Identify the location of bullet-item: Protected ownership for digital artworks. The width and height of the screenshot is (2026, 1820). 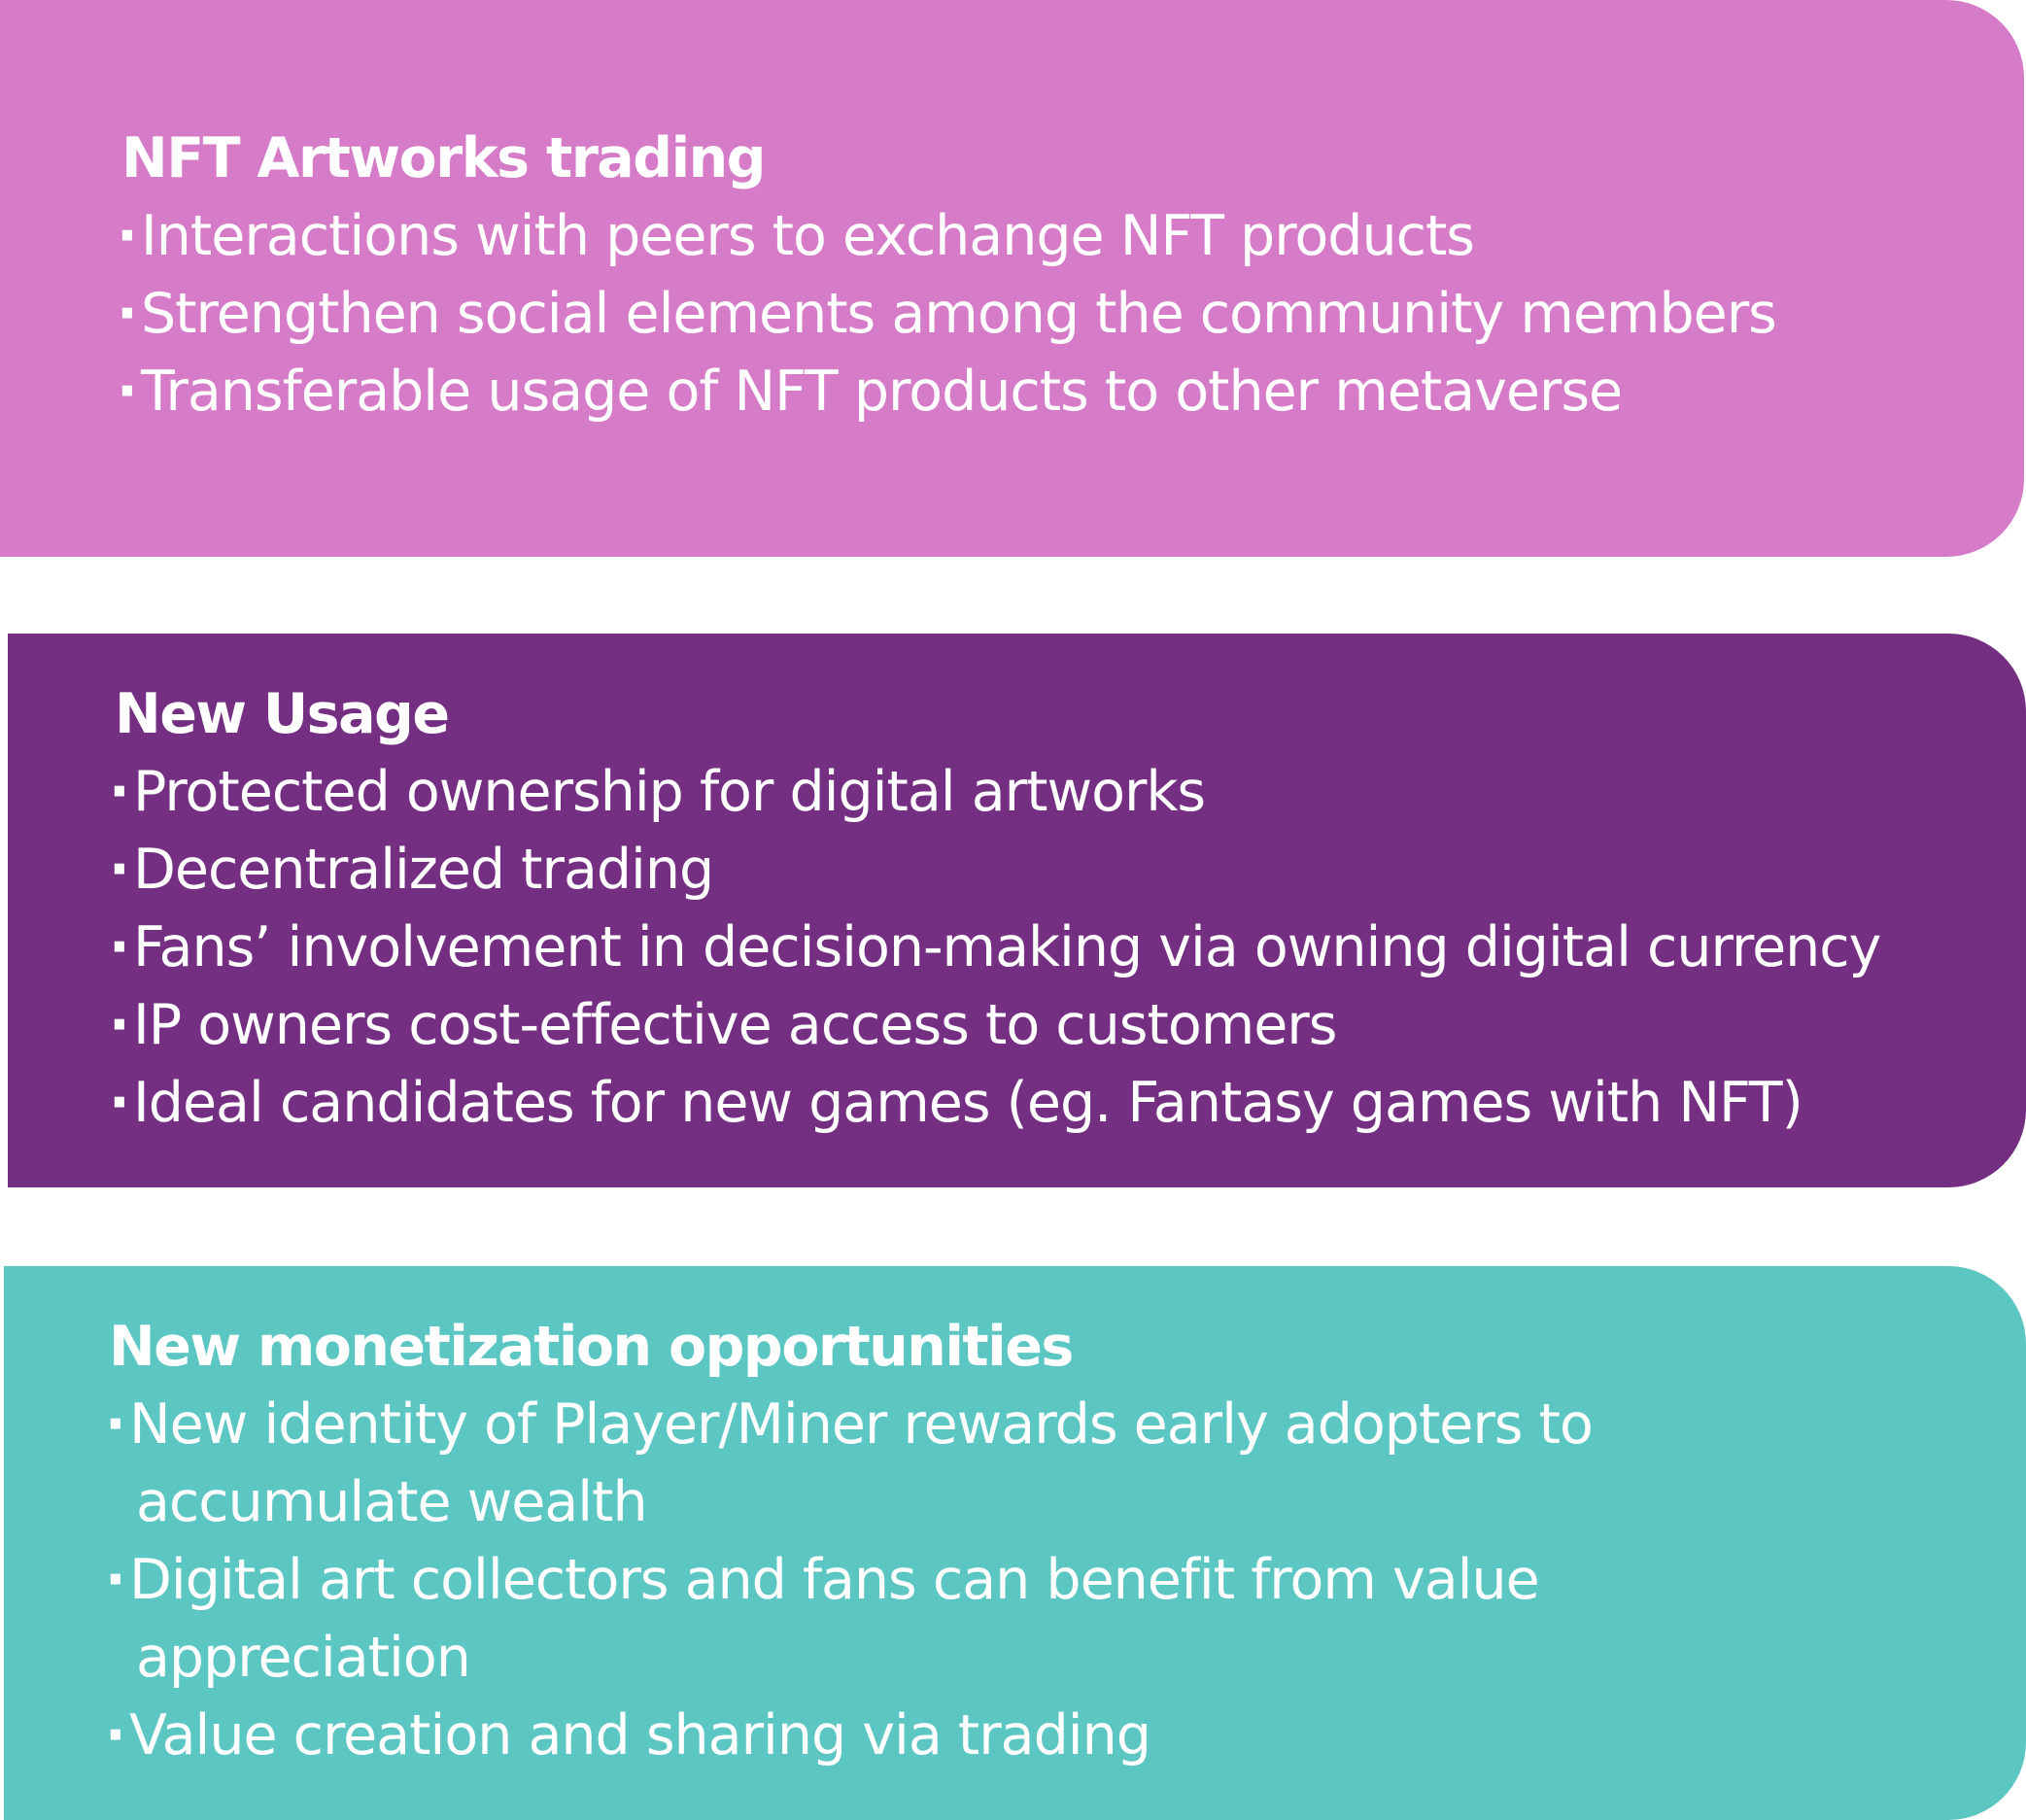
(994, 792).